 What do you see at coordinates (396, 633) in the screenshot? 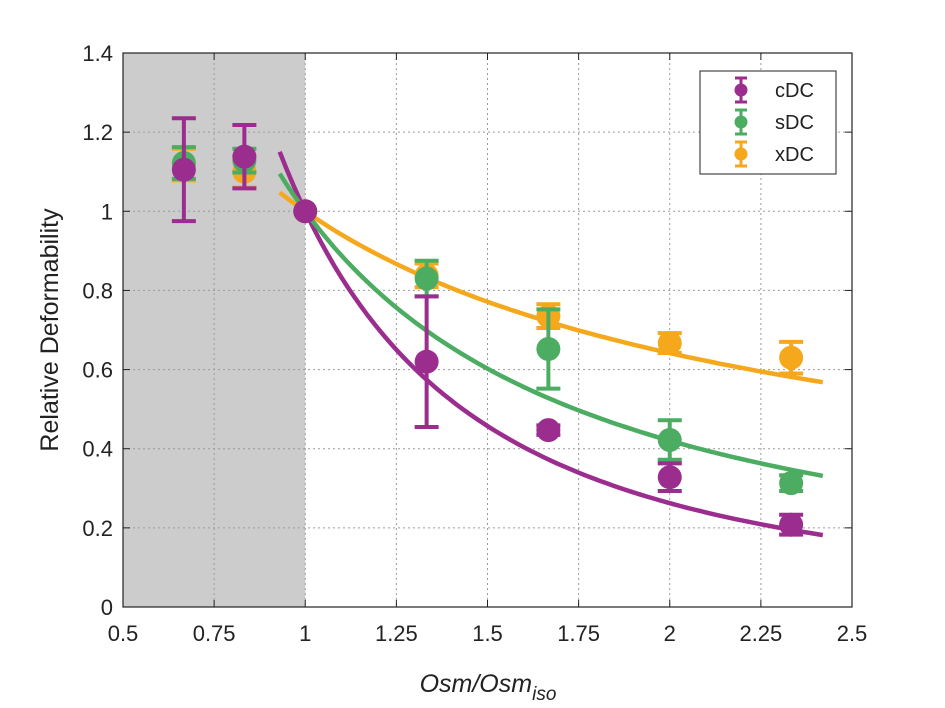
I see `x-tick-label: 1.25` at bounding box center [396, 633].